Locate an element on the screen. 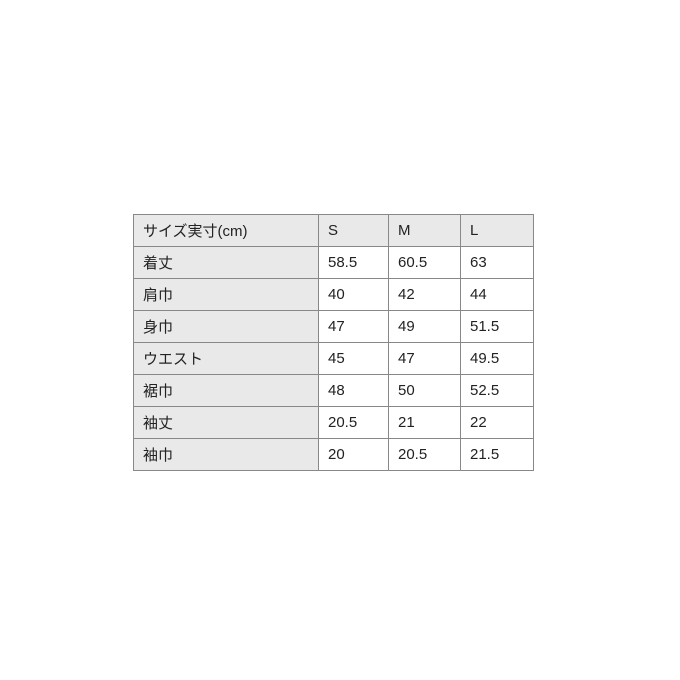 Image resolution: width=680 pixels, height=680 pixels. table-row: 裾巾 48 50 52.5 is located at coordinates (333, 390).